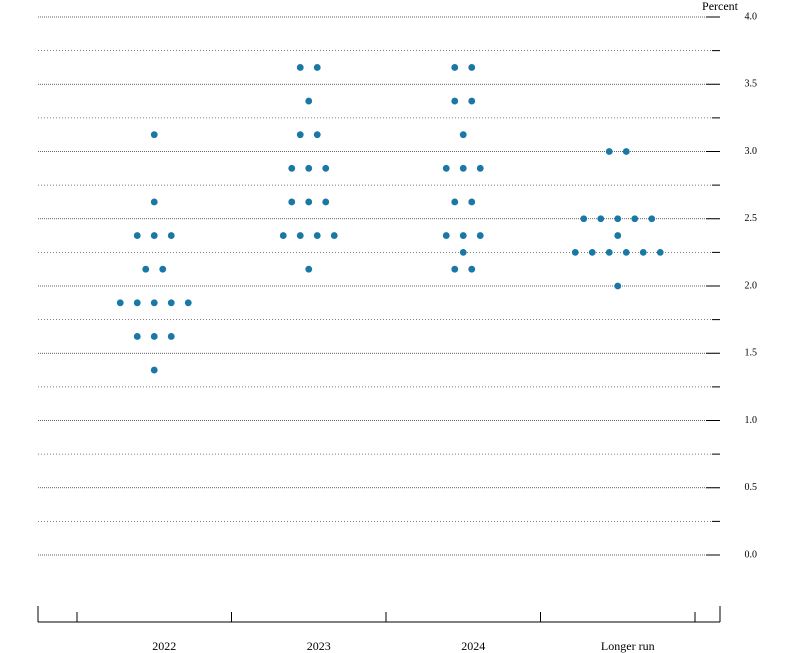  I want to click on y-tick-label: 0.5, so click(751, 487).